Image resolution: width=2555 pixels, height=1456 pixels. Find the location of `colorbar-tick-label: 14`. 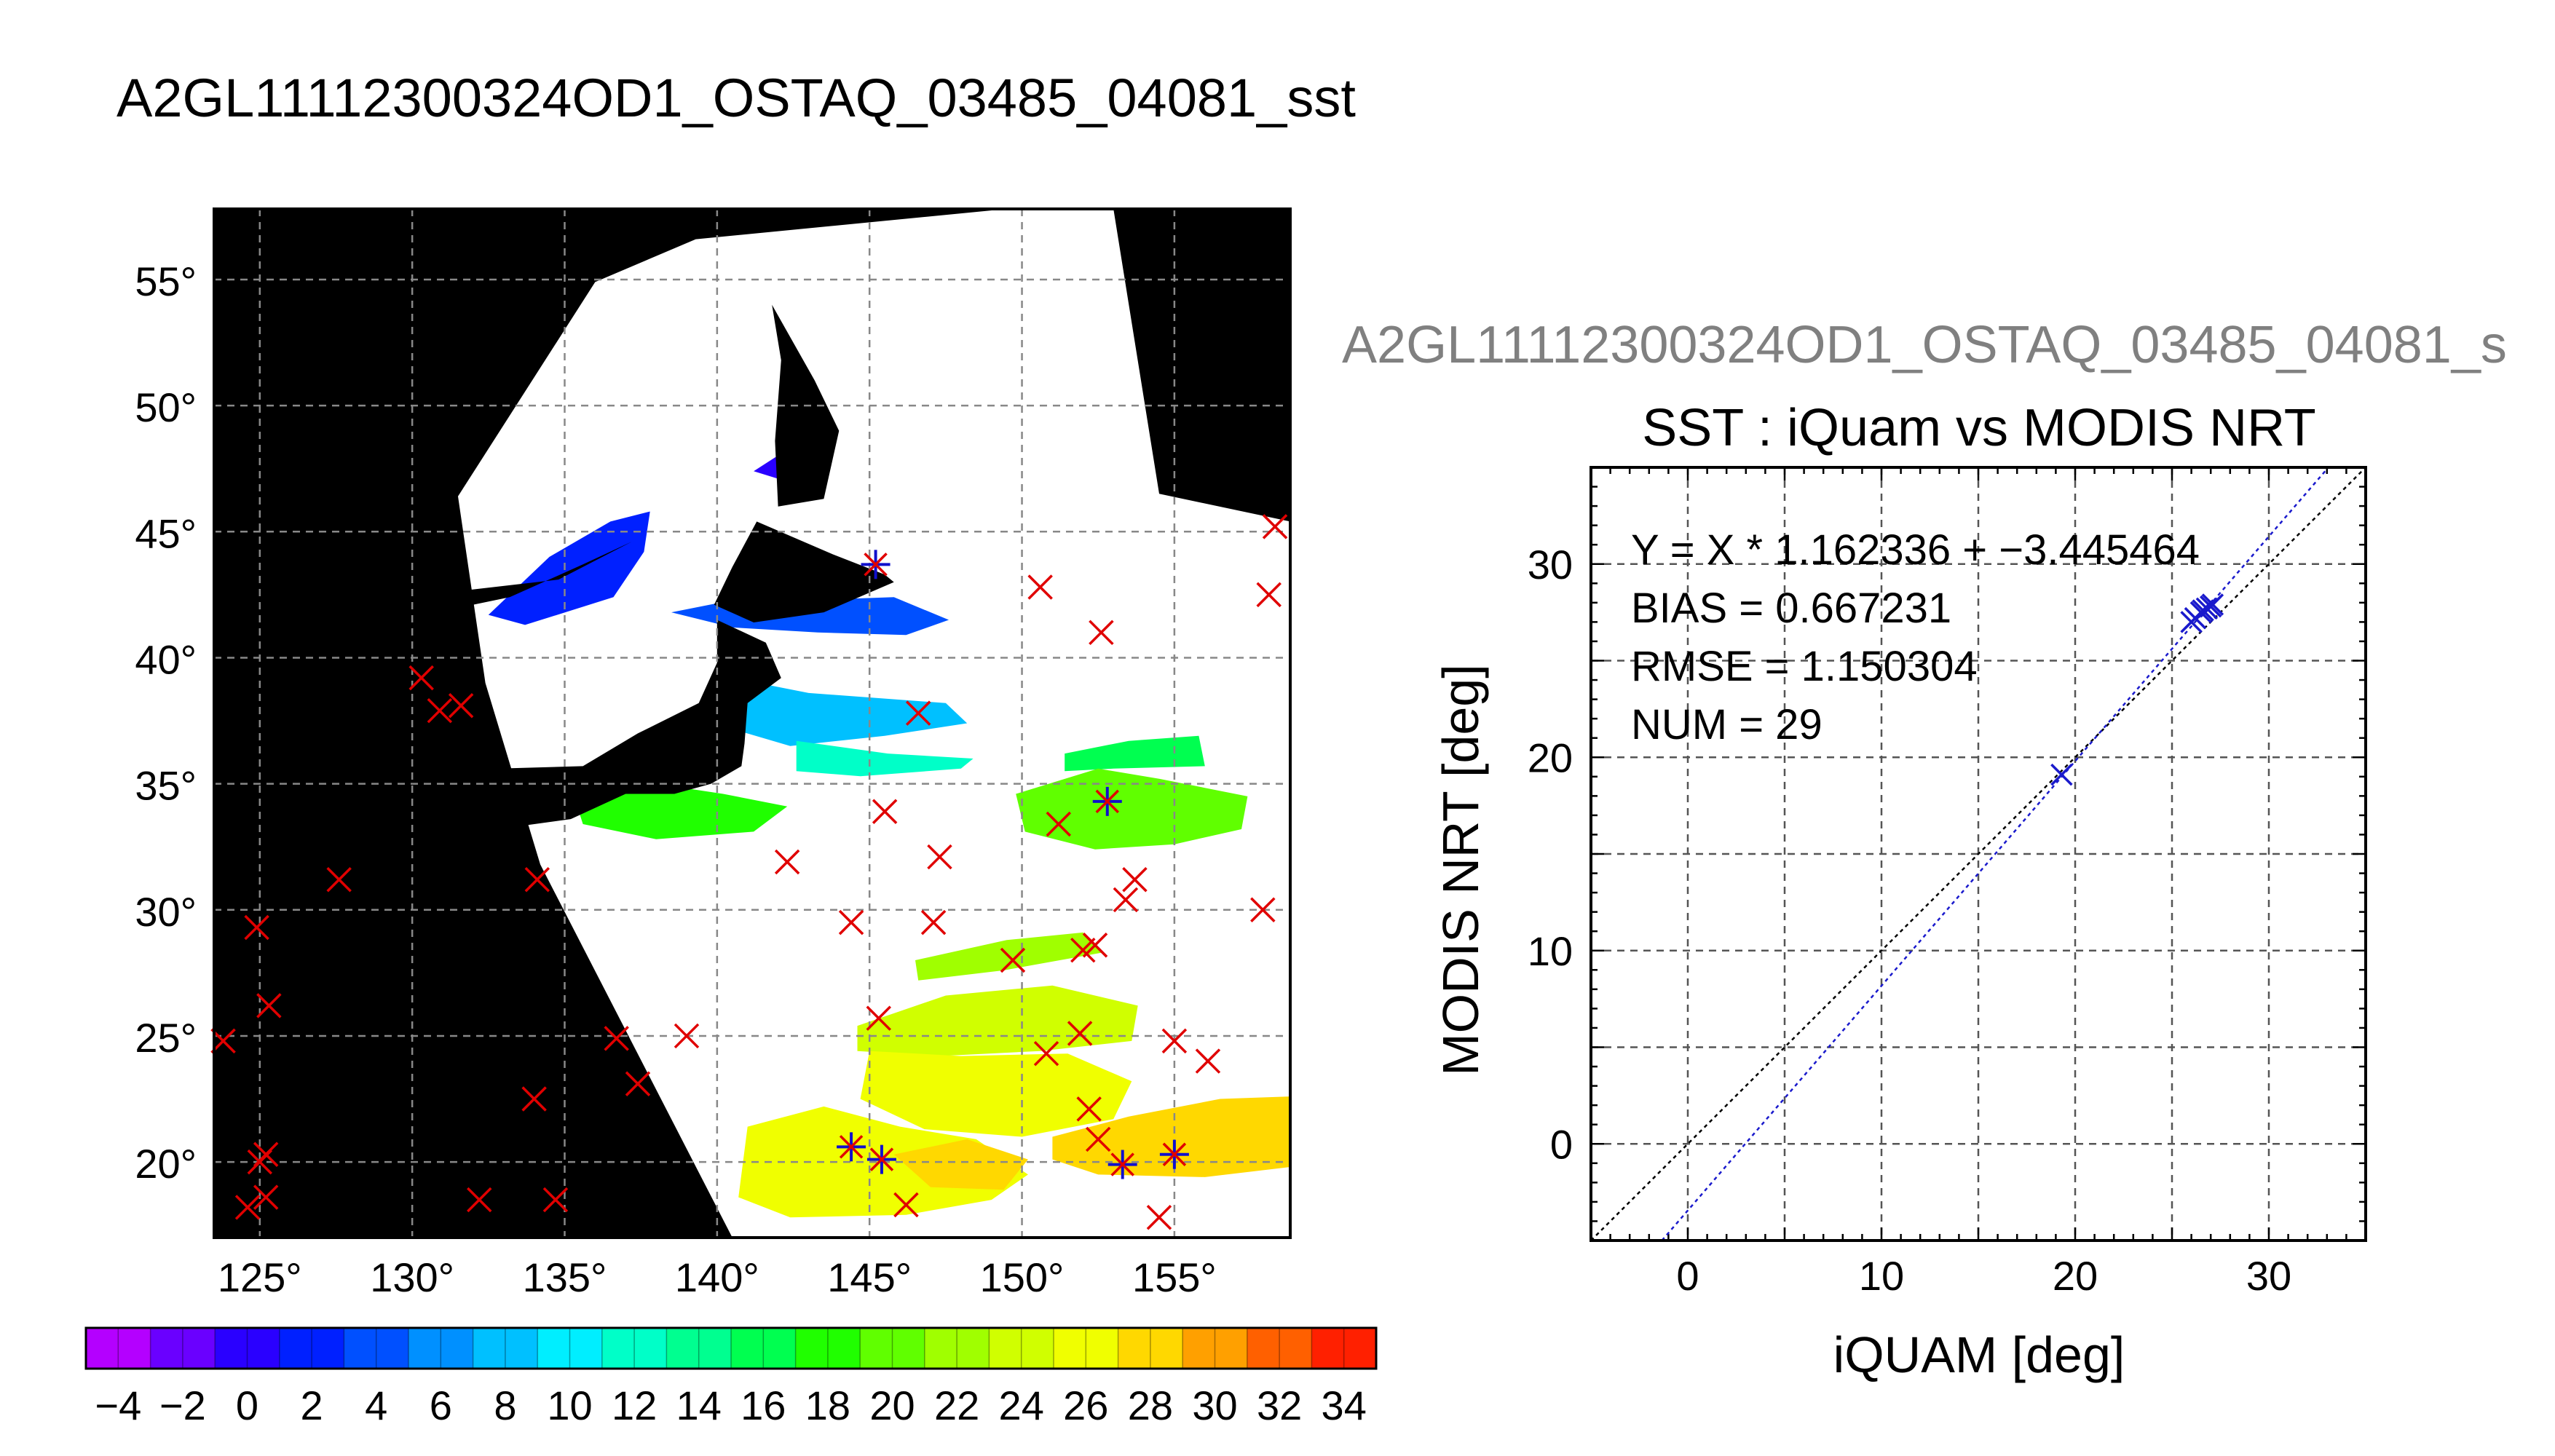

colorbar-tick-label: 14 is located at coordinates (699, 1405).